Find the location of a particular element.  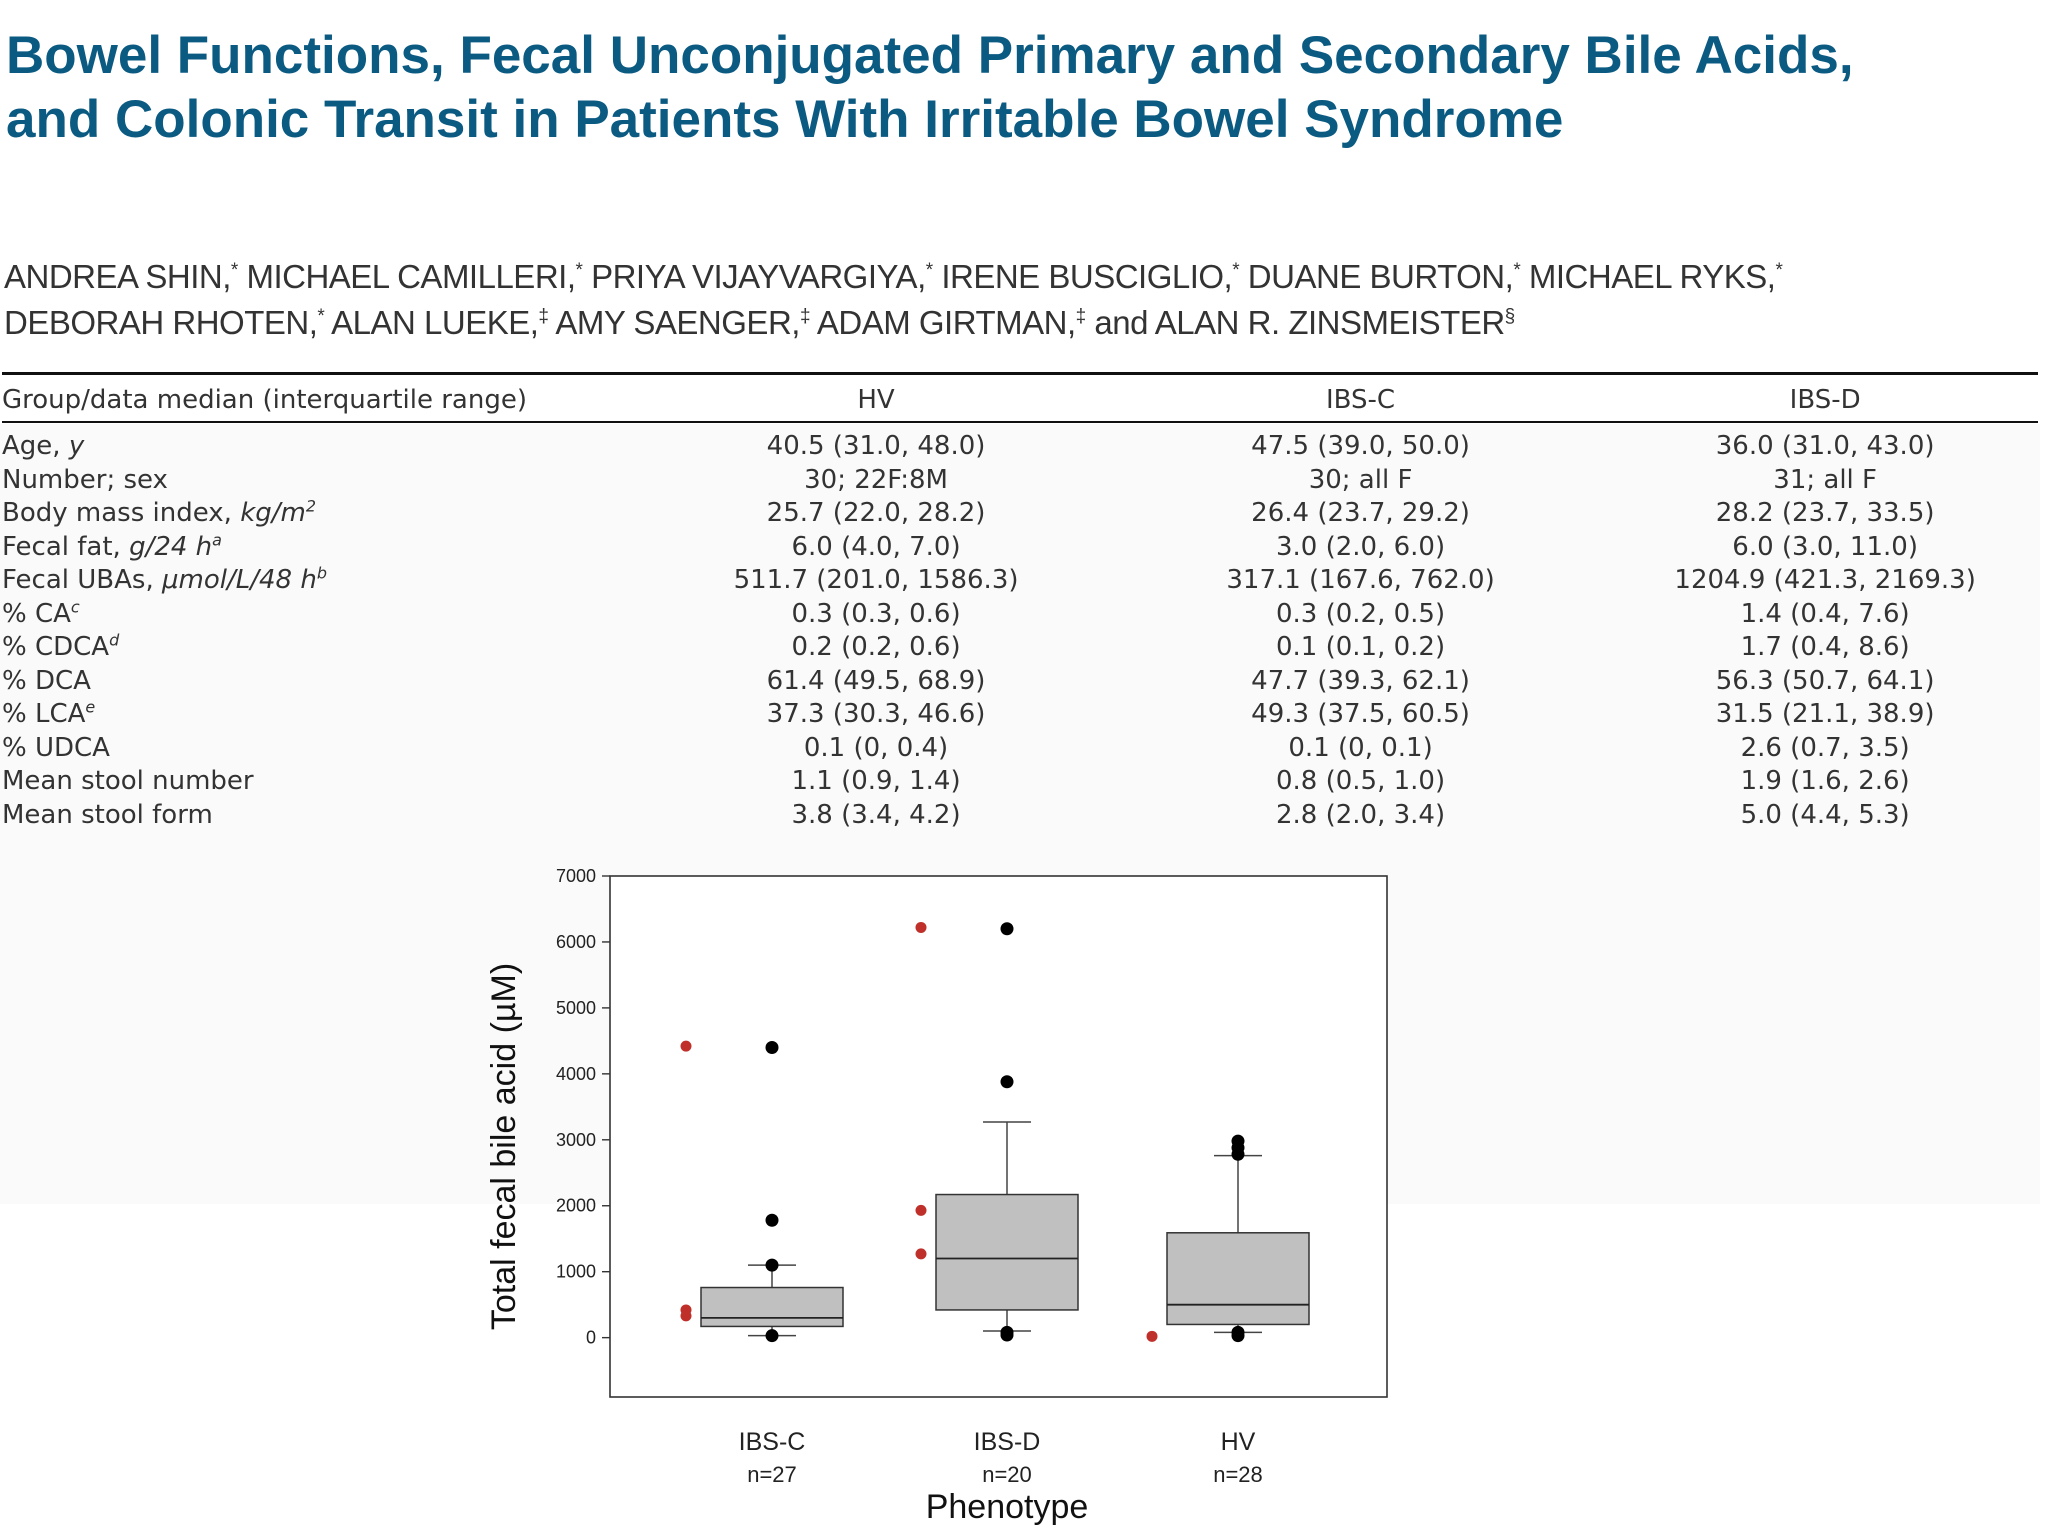

row-label: % CAc is located at coordinates (320, 615).